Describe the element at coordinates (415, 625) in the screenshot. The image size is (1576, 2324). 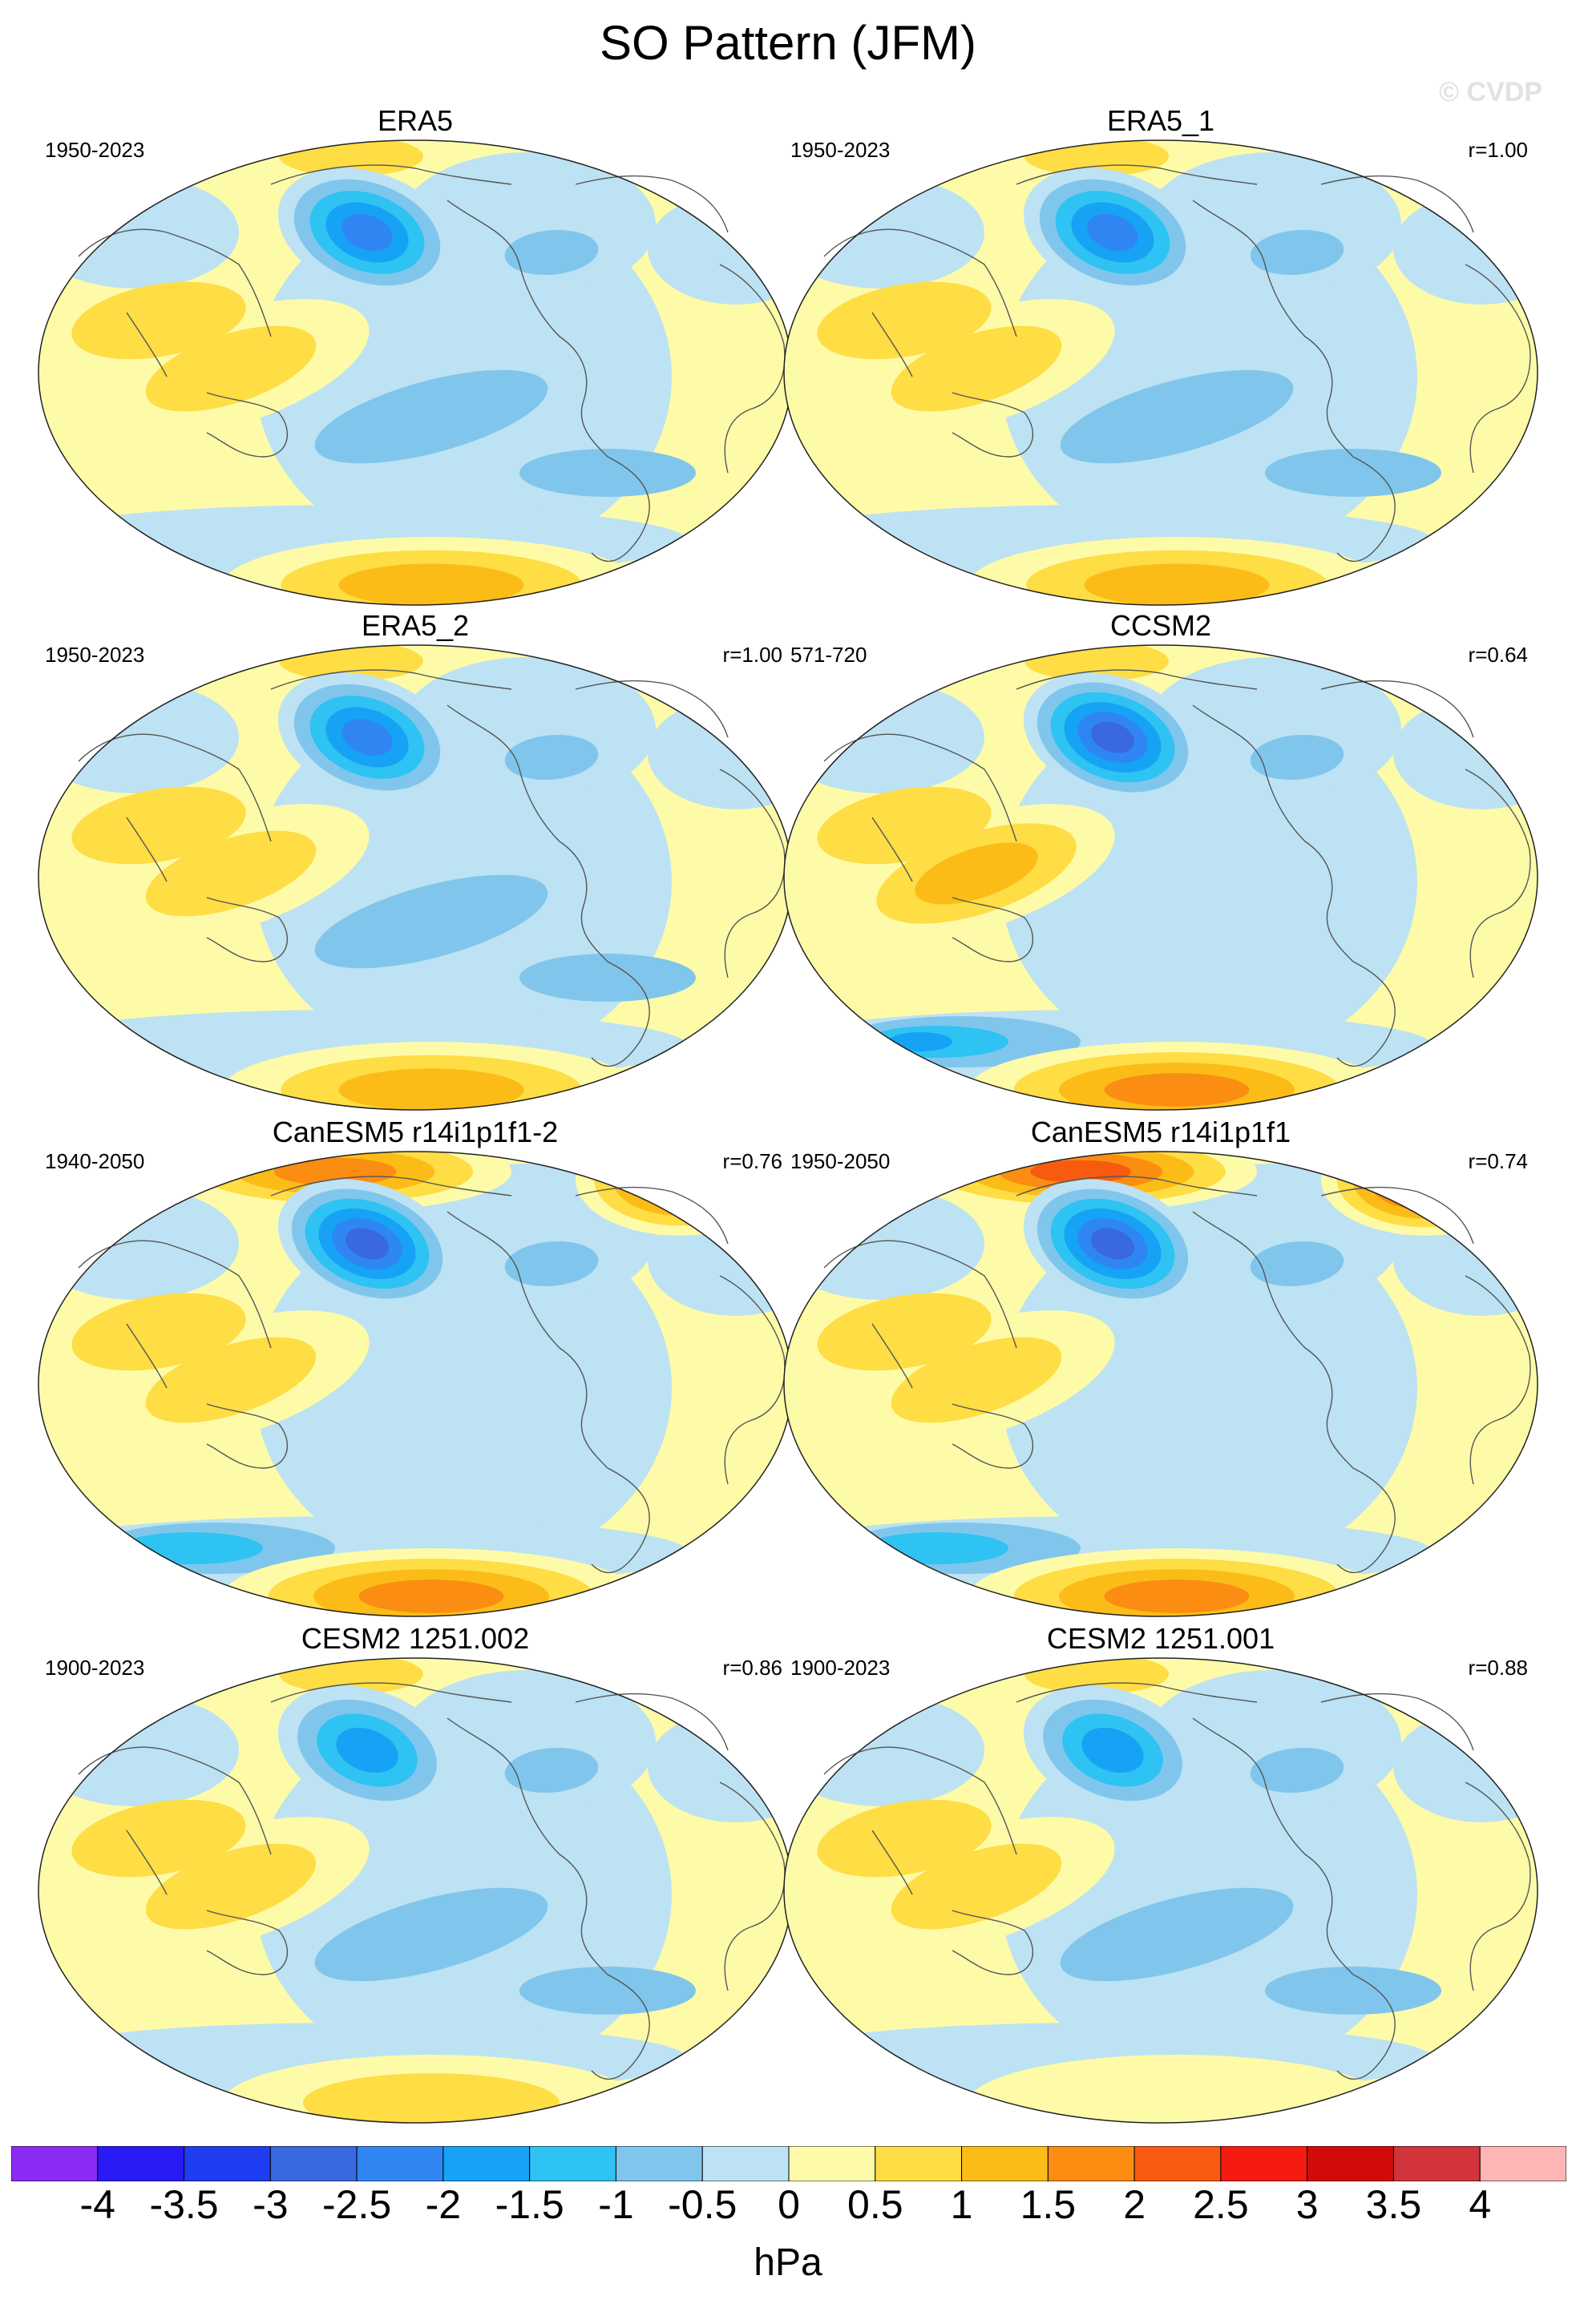
I see `panel-title: ERA5_2` at that location.